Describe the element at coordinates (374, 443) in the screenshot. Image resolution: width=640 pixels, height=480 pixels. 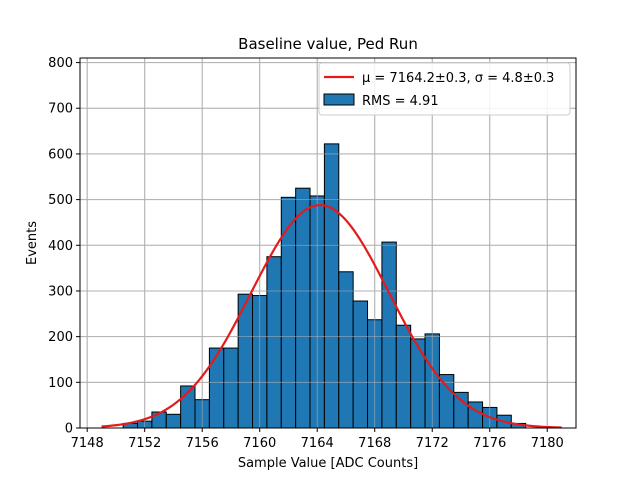
I see `x-tick-label: 7168` at that location.